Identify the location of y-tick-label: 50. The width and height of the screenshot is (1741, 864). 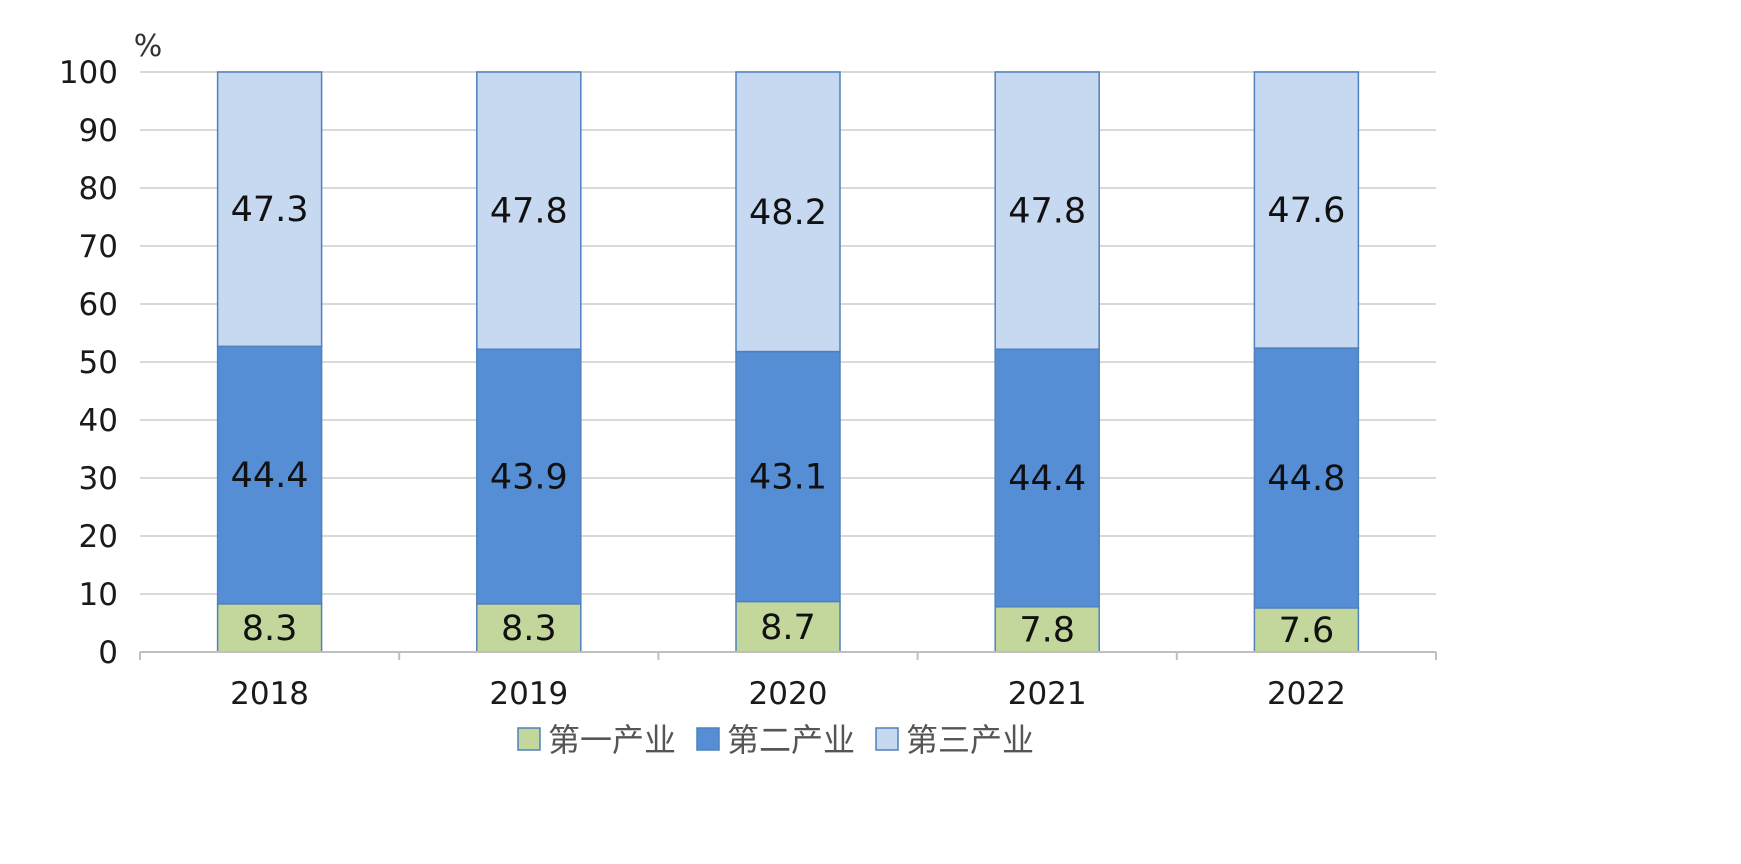
(98, 363).